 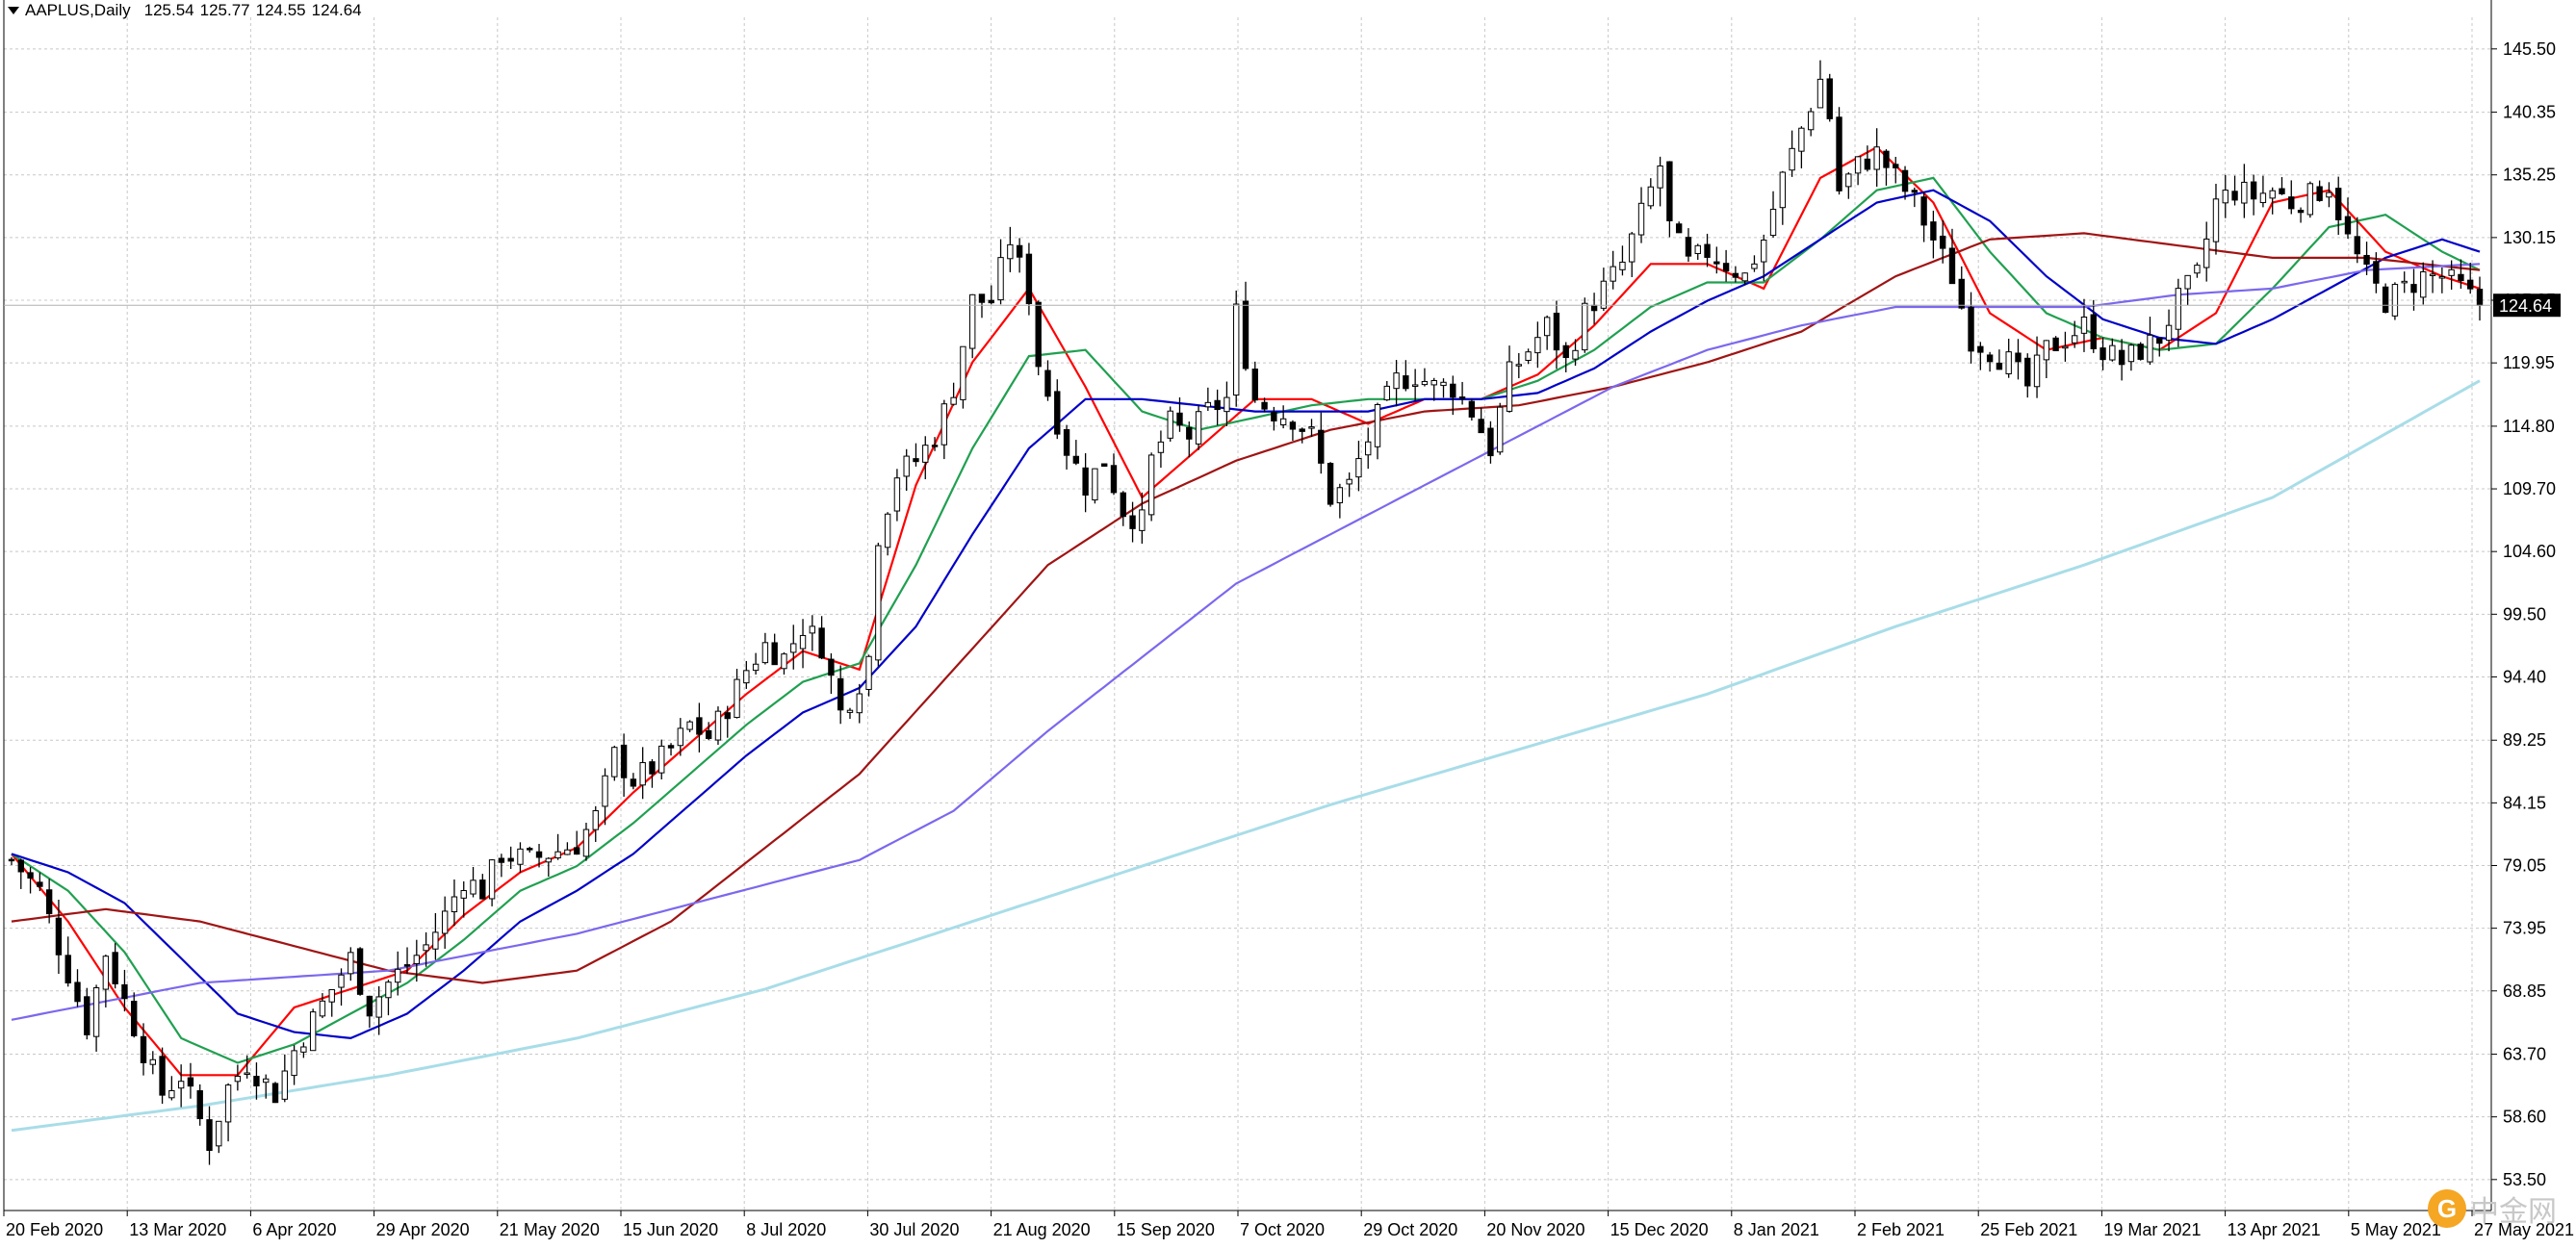 I want to click on x-tick-label: 19 Mar 2021, so click(x=2152, y=1230).